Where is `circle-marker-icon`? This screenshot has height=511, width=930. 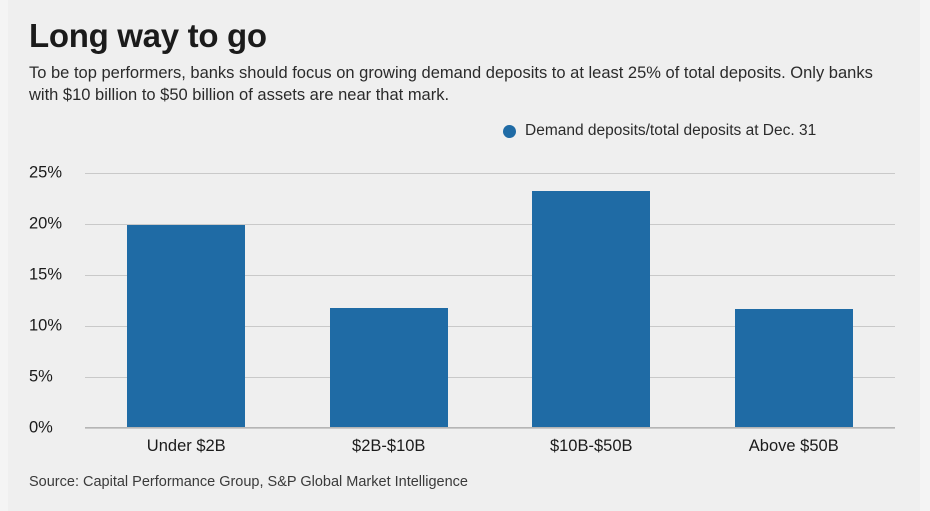
circle-marker-icon is located at coordinates (509, 131).